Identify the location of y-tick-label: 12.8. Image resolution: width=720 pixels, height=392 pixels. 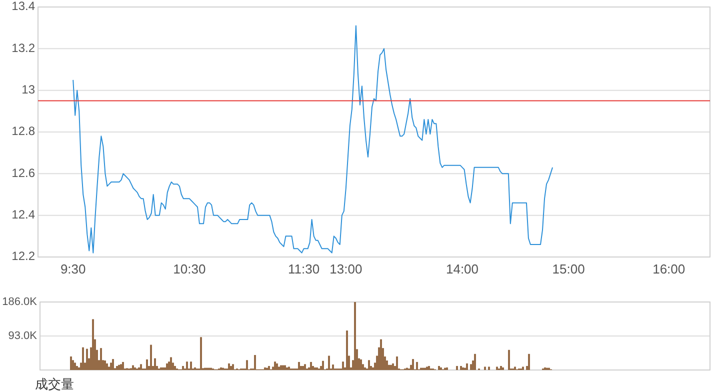
(24, 131).